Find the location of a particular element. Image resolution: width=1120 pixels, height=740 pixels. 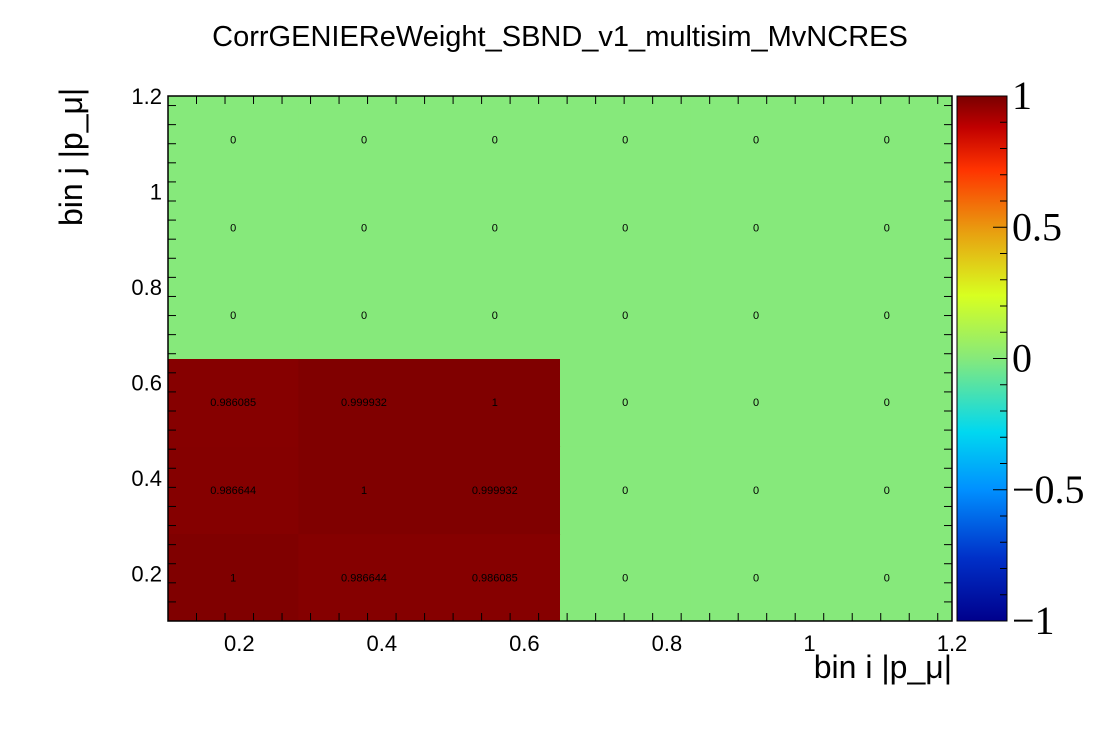

y-tick-label: 0.2 is located at coordinates (146, 573).